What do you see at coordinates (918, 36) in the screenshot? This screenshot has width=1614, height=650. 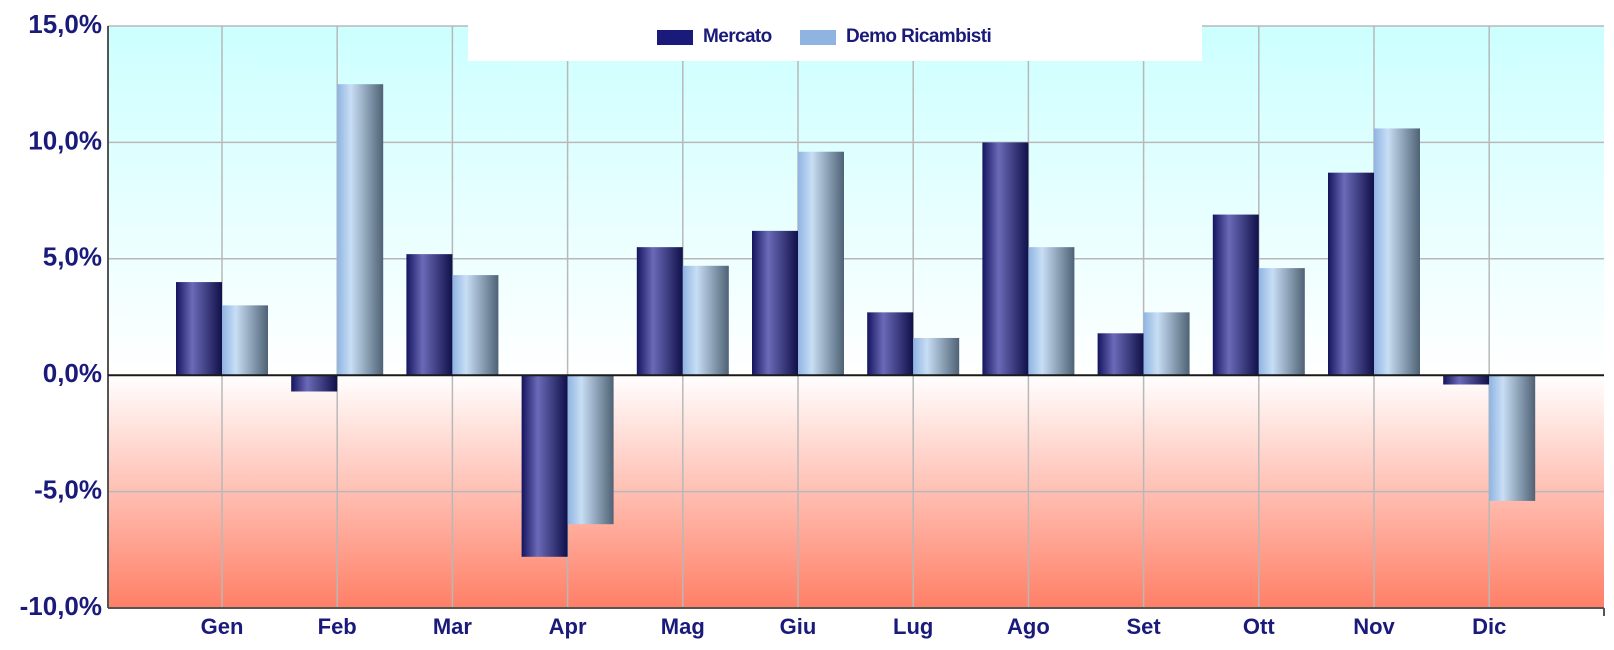 I see `legend-label-demo-ricambisti: Demo Ricambisti` at bounding box center [918, 36].